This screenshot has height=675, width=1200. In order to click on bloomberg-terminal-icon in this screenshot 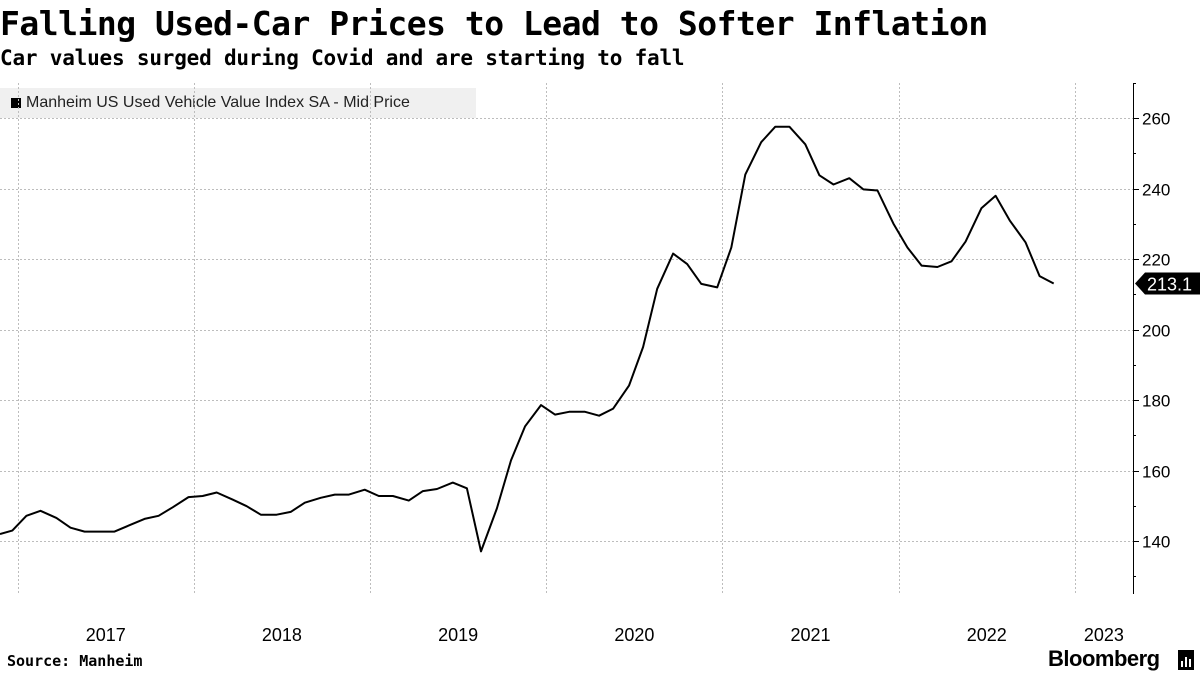, I will do `click(1186, 660)`.